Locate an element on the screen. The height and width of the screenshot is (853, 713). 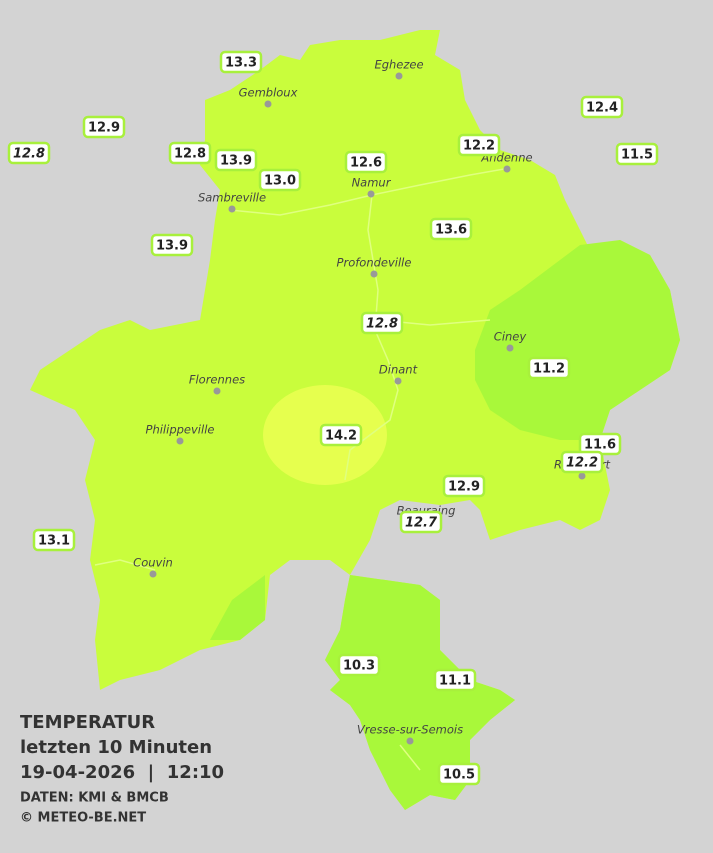
city-label: Namur is located at coordinates (372, 183).